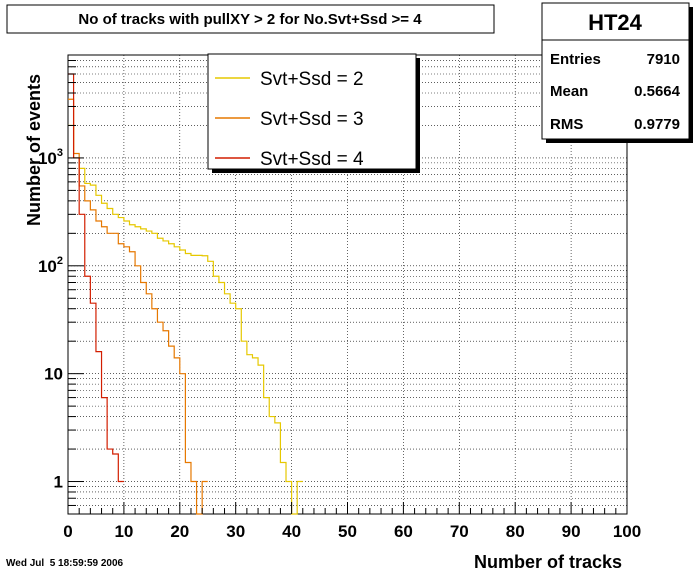 This screenshot has height=572, width=696. Describe the element at coordinates (575, 59) in the screenshot. I see `stats-entries-label: Entries` at that location.